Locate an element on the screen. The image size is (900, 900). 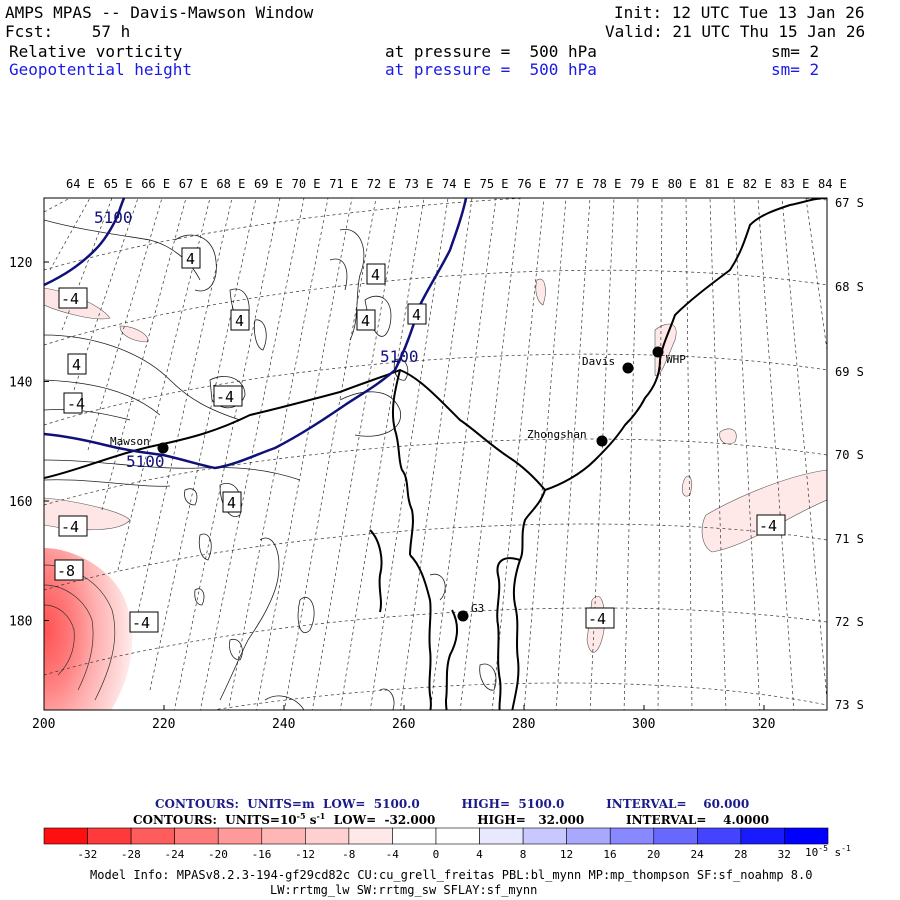
x-tick-label: 300 is located at coordinates (643, 724).